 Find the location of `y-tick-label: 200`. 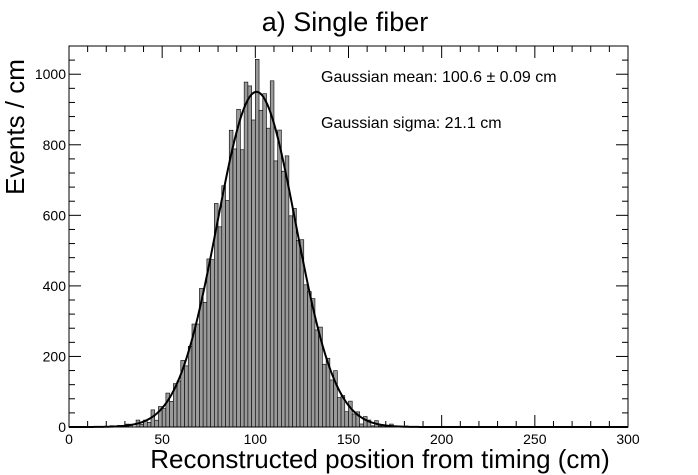

y-tick-label: 200 is located at coordinates (55, 356).